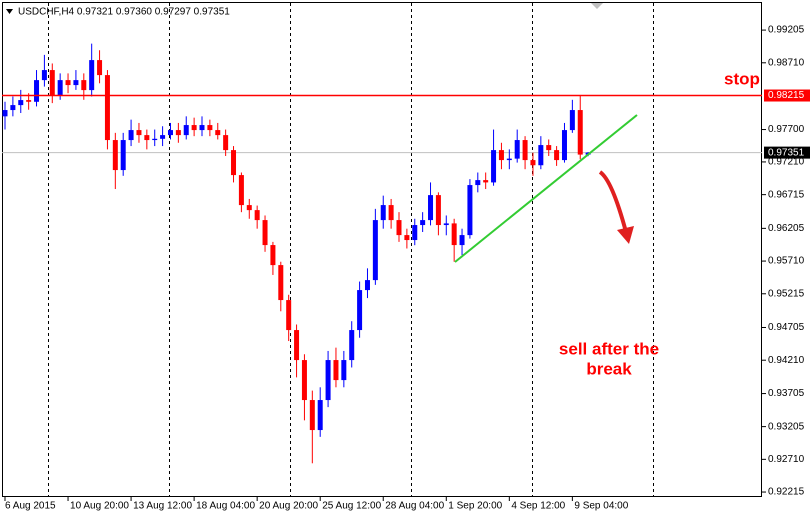 The image size is (810, 515). What do you see at coordinates (597, 6) in the screenshot?
I see `shift-marker` at bounding box center [597, 6].